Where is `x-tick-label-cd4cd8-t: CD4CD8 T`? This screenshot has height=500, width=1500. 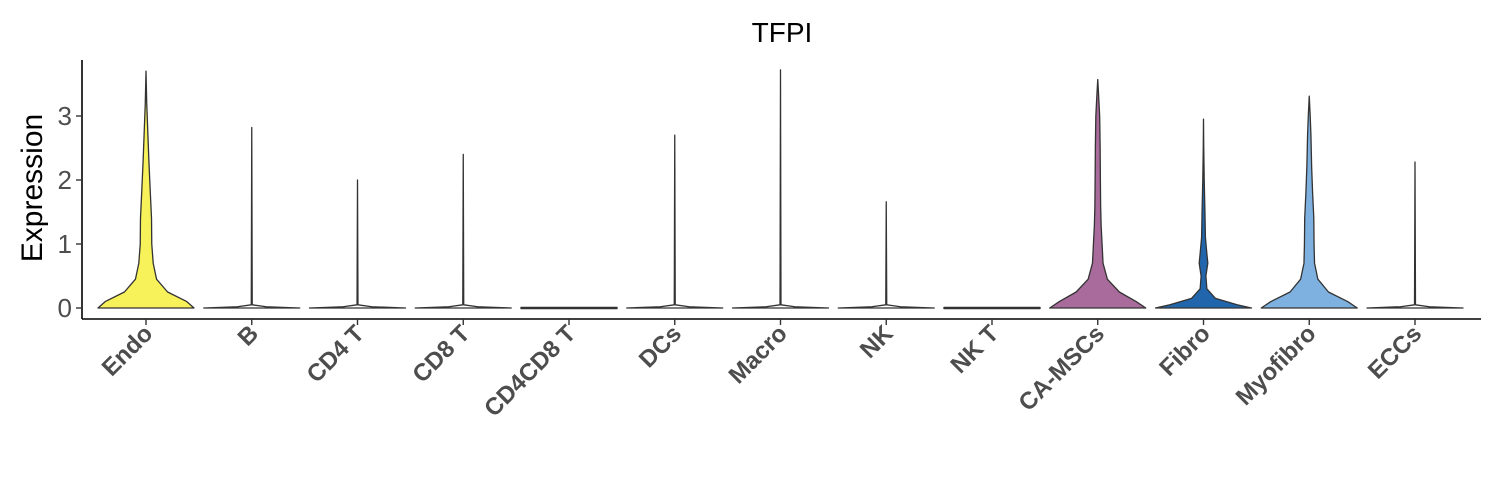 x-tick-label-cd4cd8-t: CD4CD8 T is located at coordinates (530, 371).